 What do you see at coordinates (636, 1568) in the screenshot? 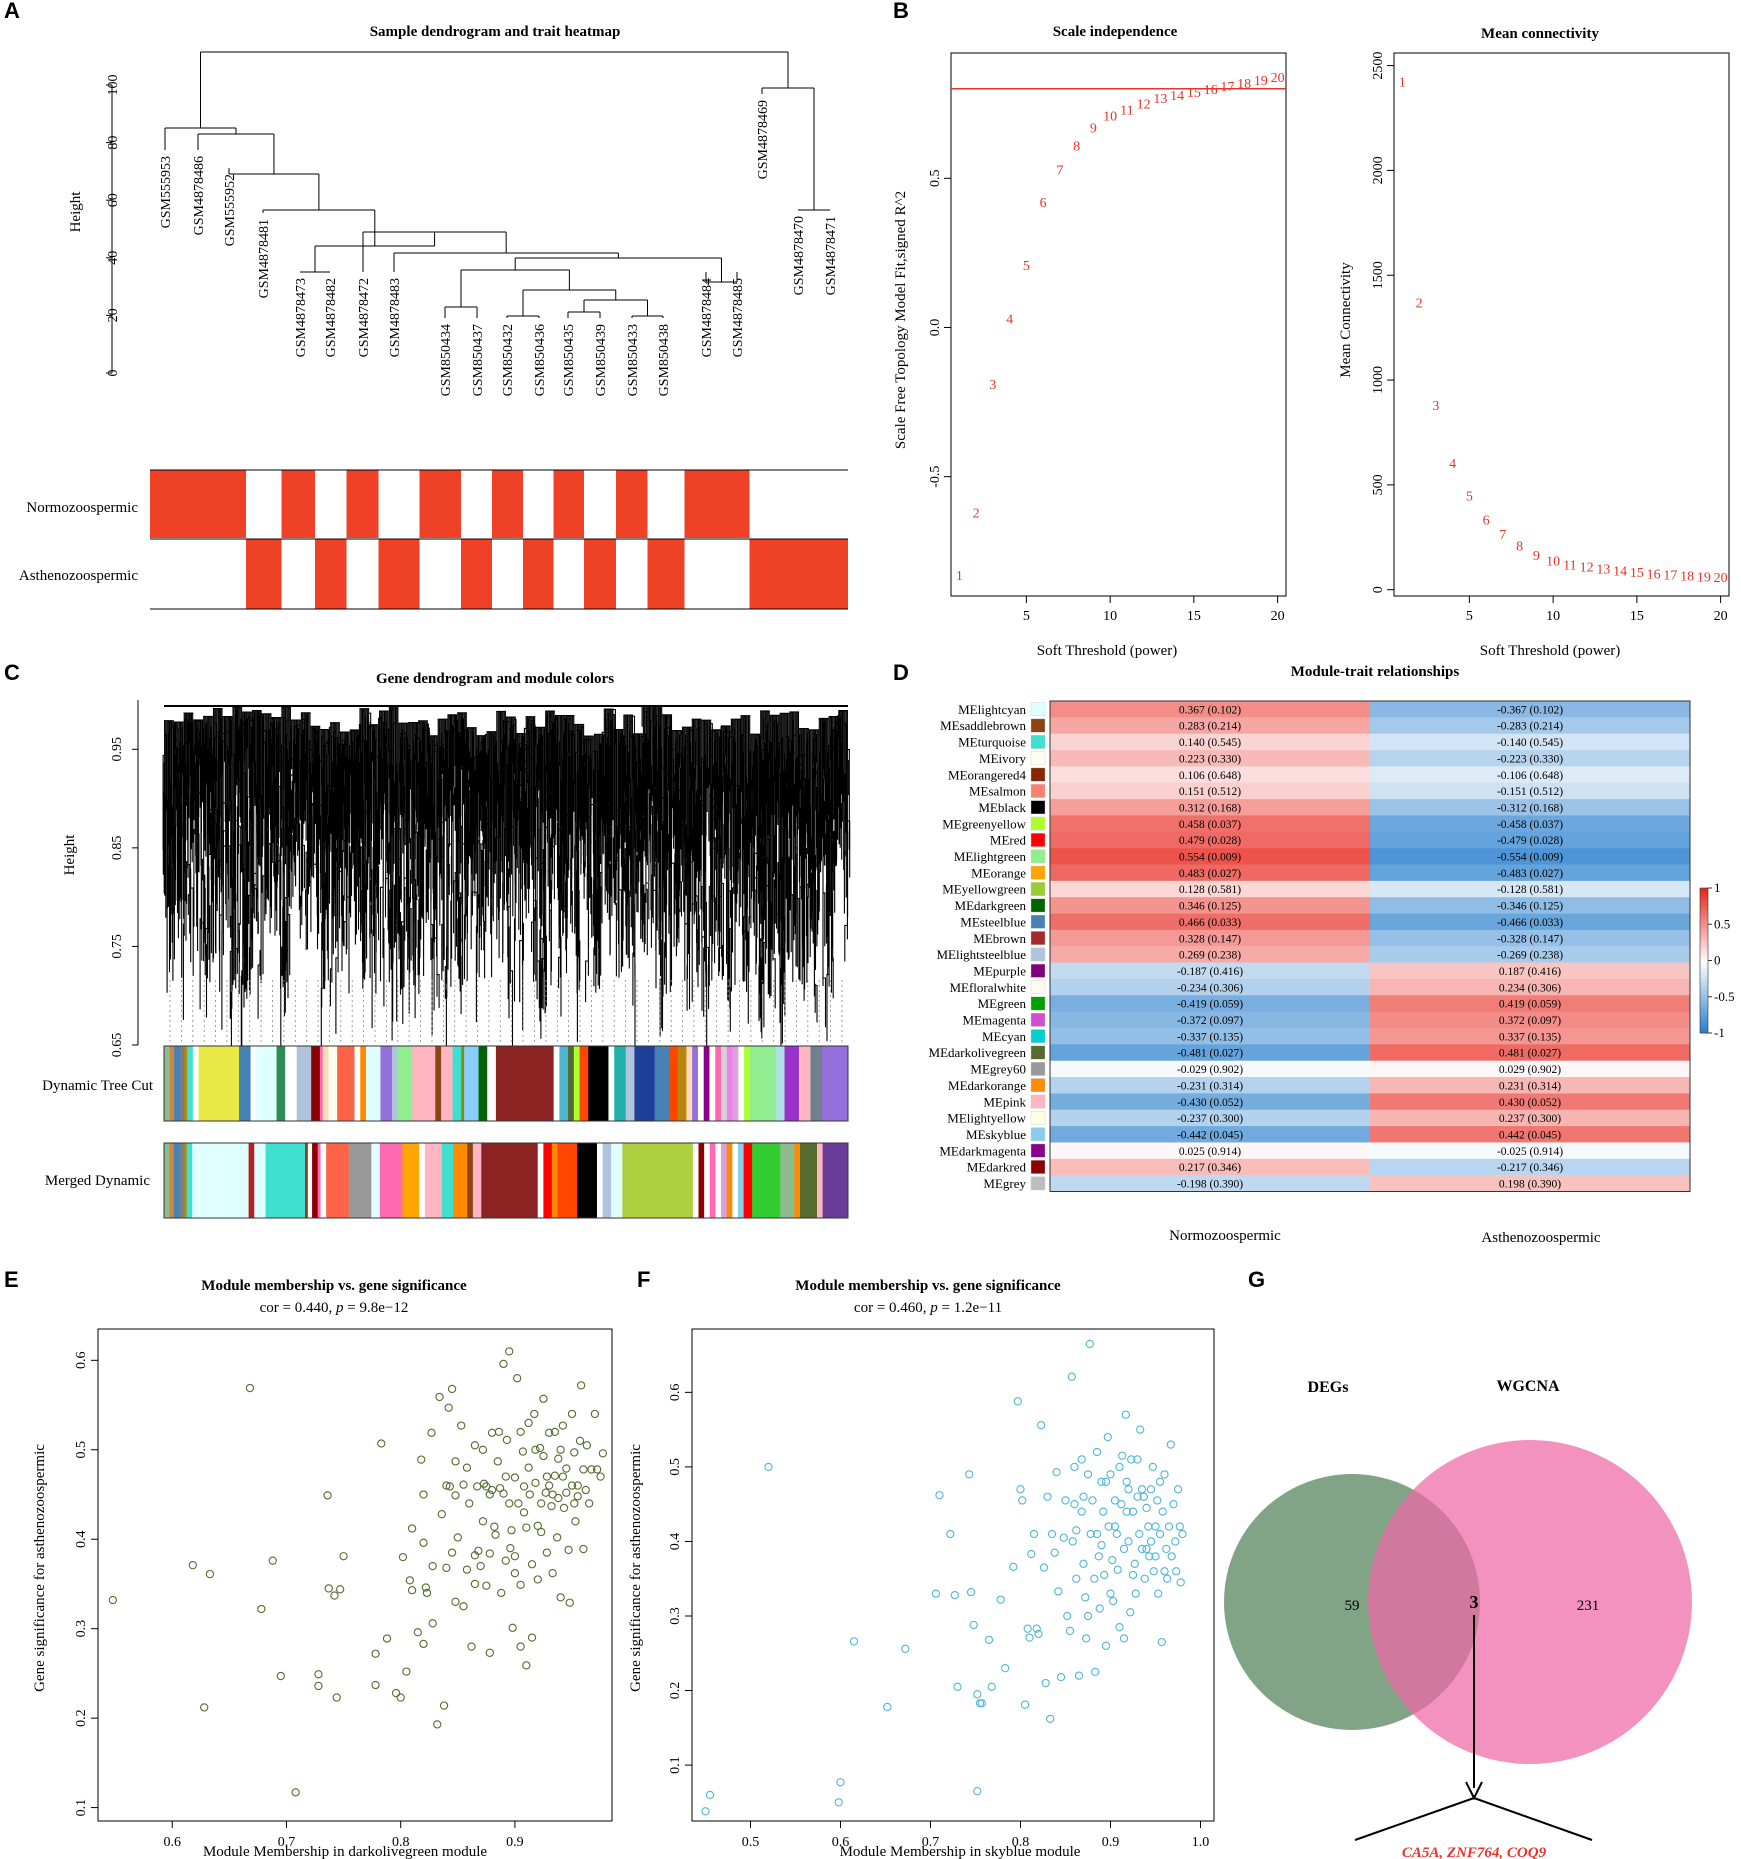
I see `panel-f-ylabel: Gene significance for asthenozoospermic` at bounding box center [636, 1568].